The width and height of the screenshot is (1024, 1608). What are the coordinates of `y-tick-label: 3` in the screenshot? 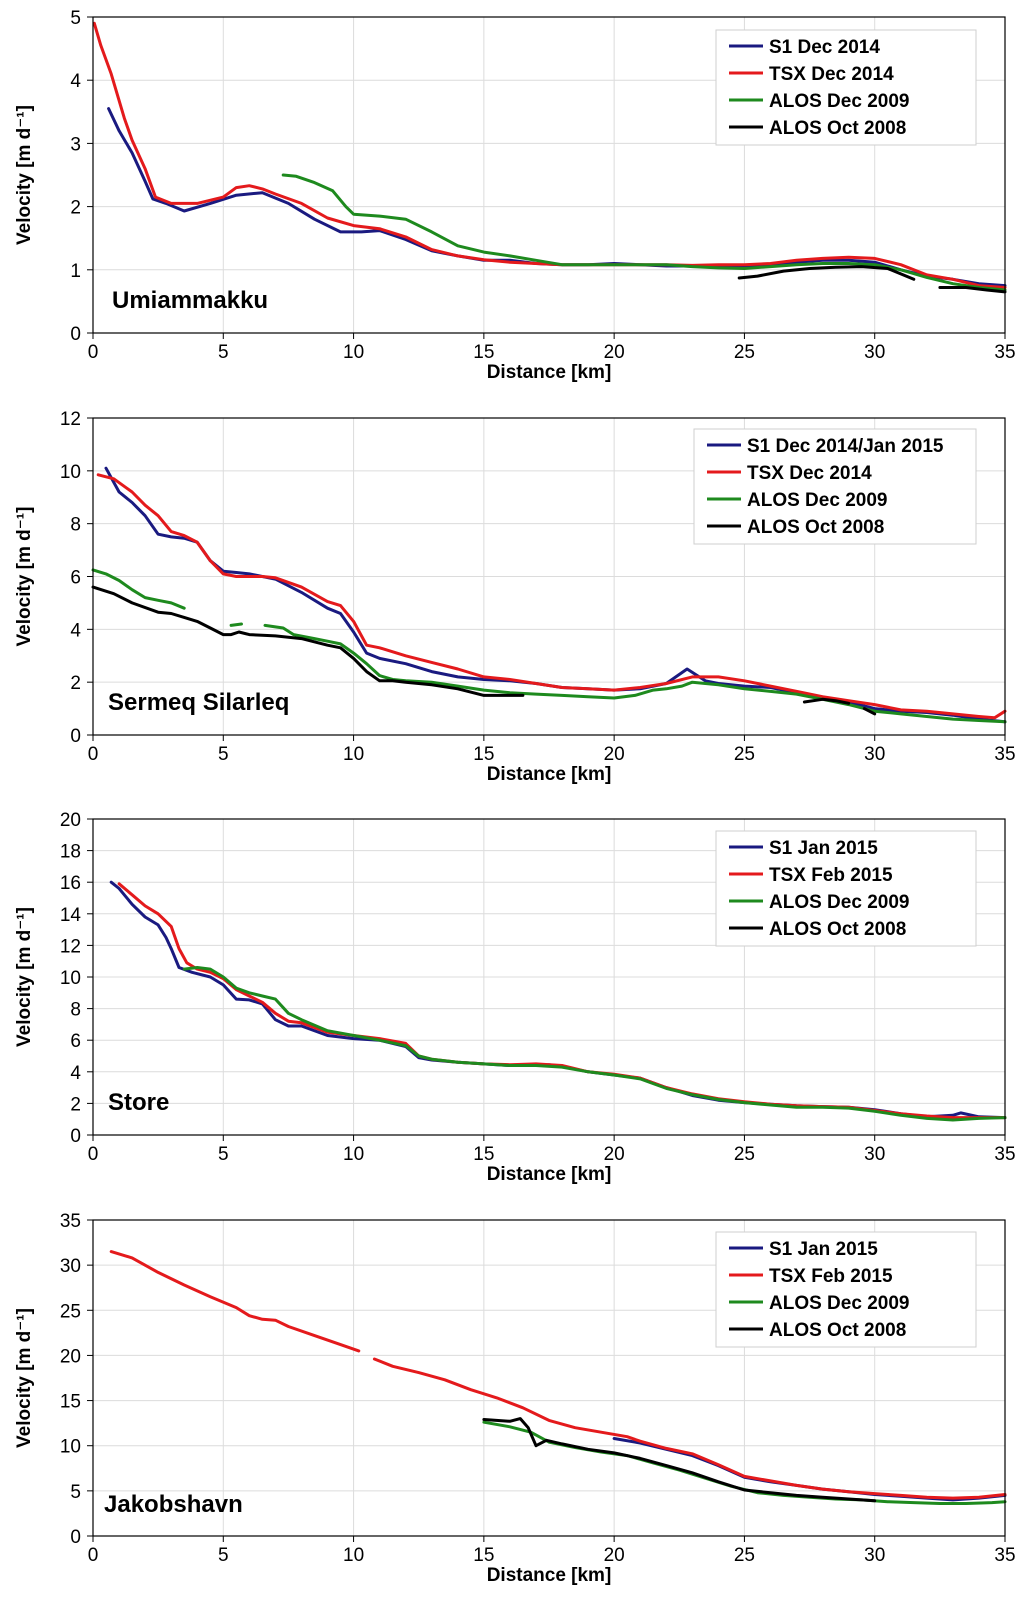 It's located at (75, 144).